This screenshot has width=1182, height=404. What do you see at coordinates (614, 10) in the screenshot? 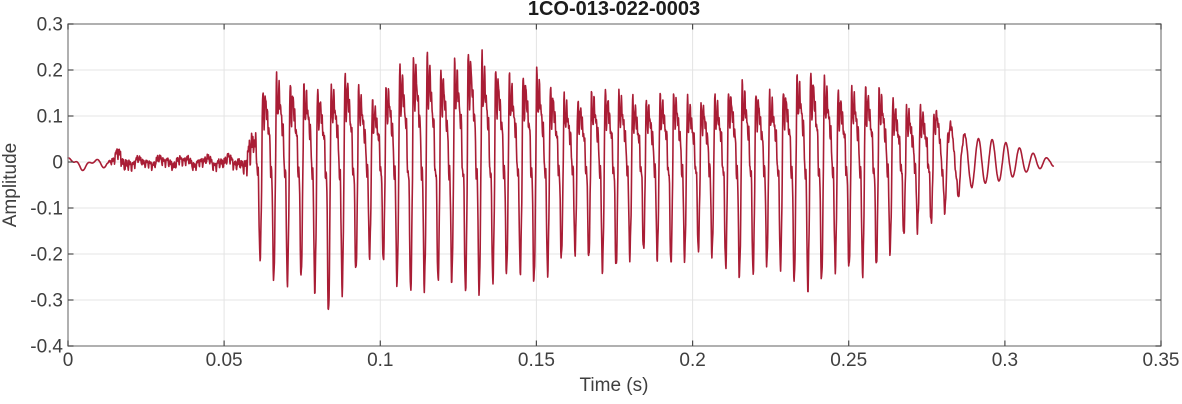
I see `plot-title: 1CO-013-022-0003` at bounding box center [614, 10].